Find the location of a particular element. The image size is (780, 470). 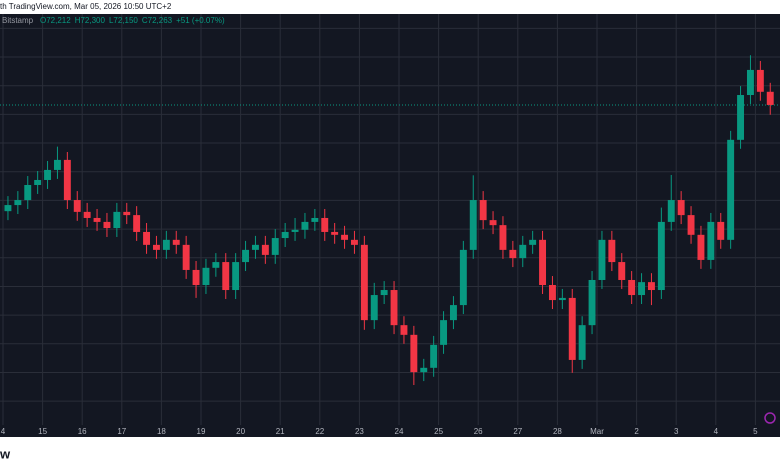

x-tick-label: Mar is located at coordinates (597, 431).